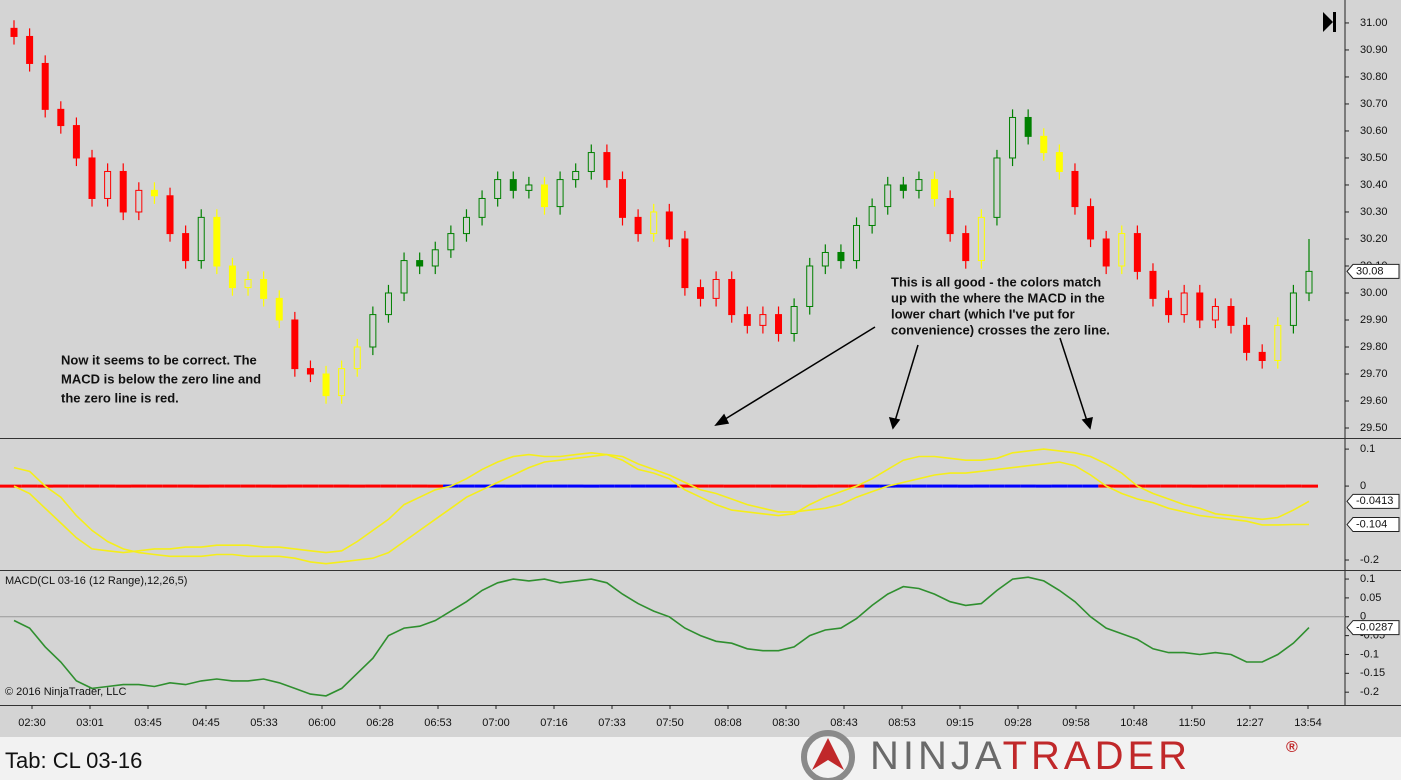  Describe the element at coordinates (828, 755) in the screenshot. I see `logo-ring` at that location.